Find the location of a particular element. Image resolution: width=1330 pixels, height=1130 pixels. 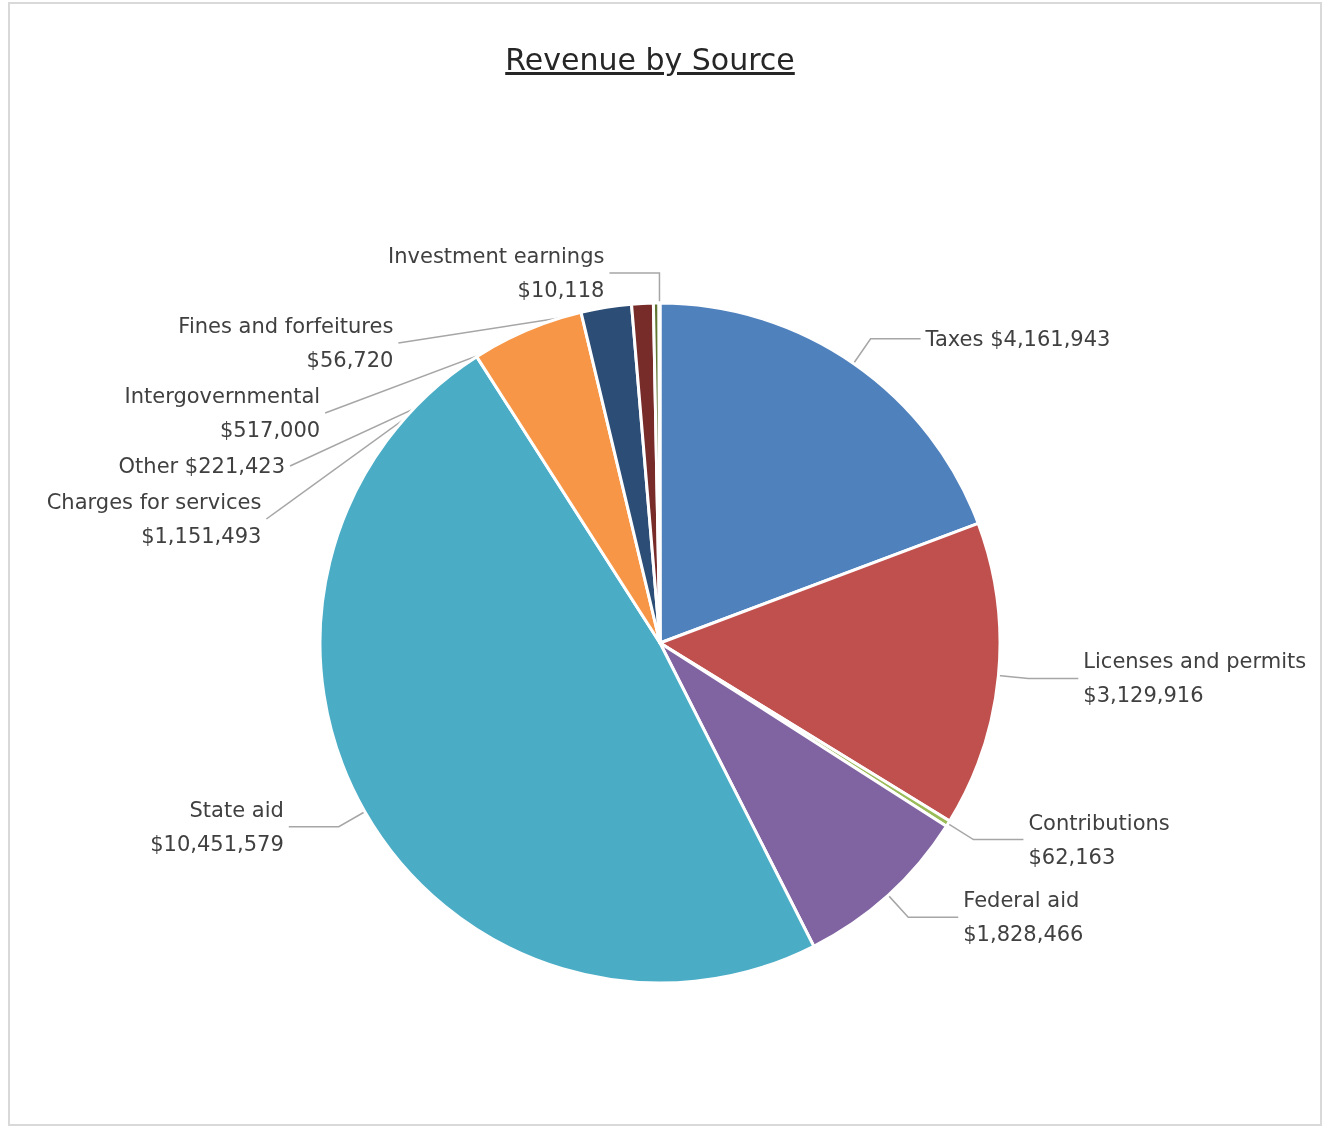

data-label: $56,720 is located at coordinates (350, 360).